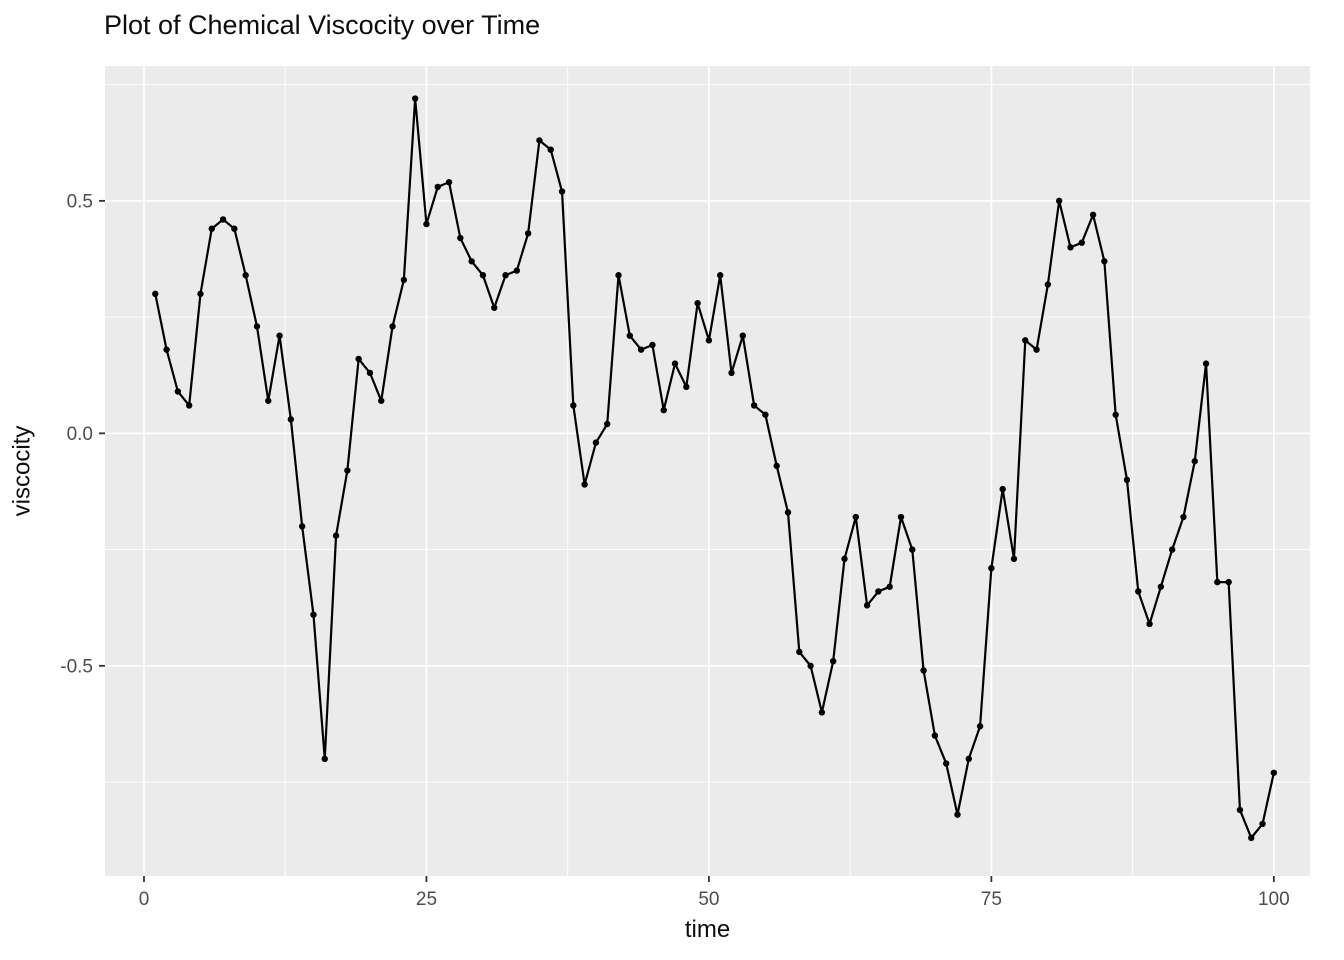 This screenshot has height=960, width=1344. Describe the element at coordinates (322, 25) in the screenshot. I see `chart-title: Plot of Chemical Viscocity over Time` at that location.